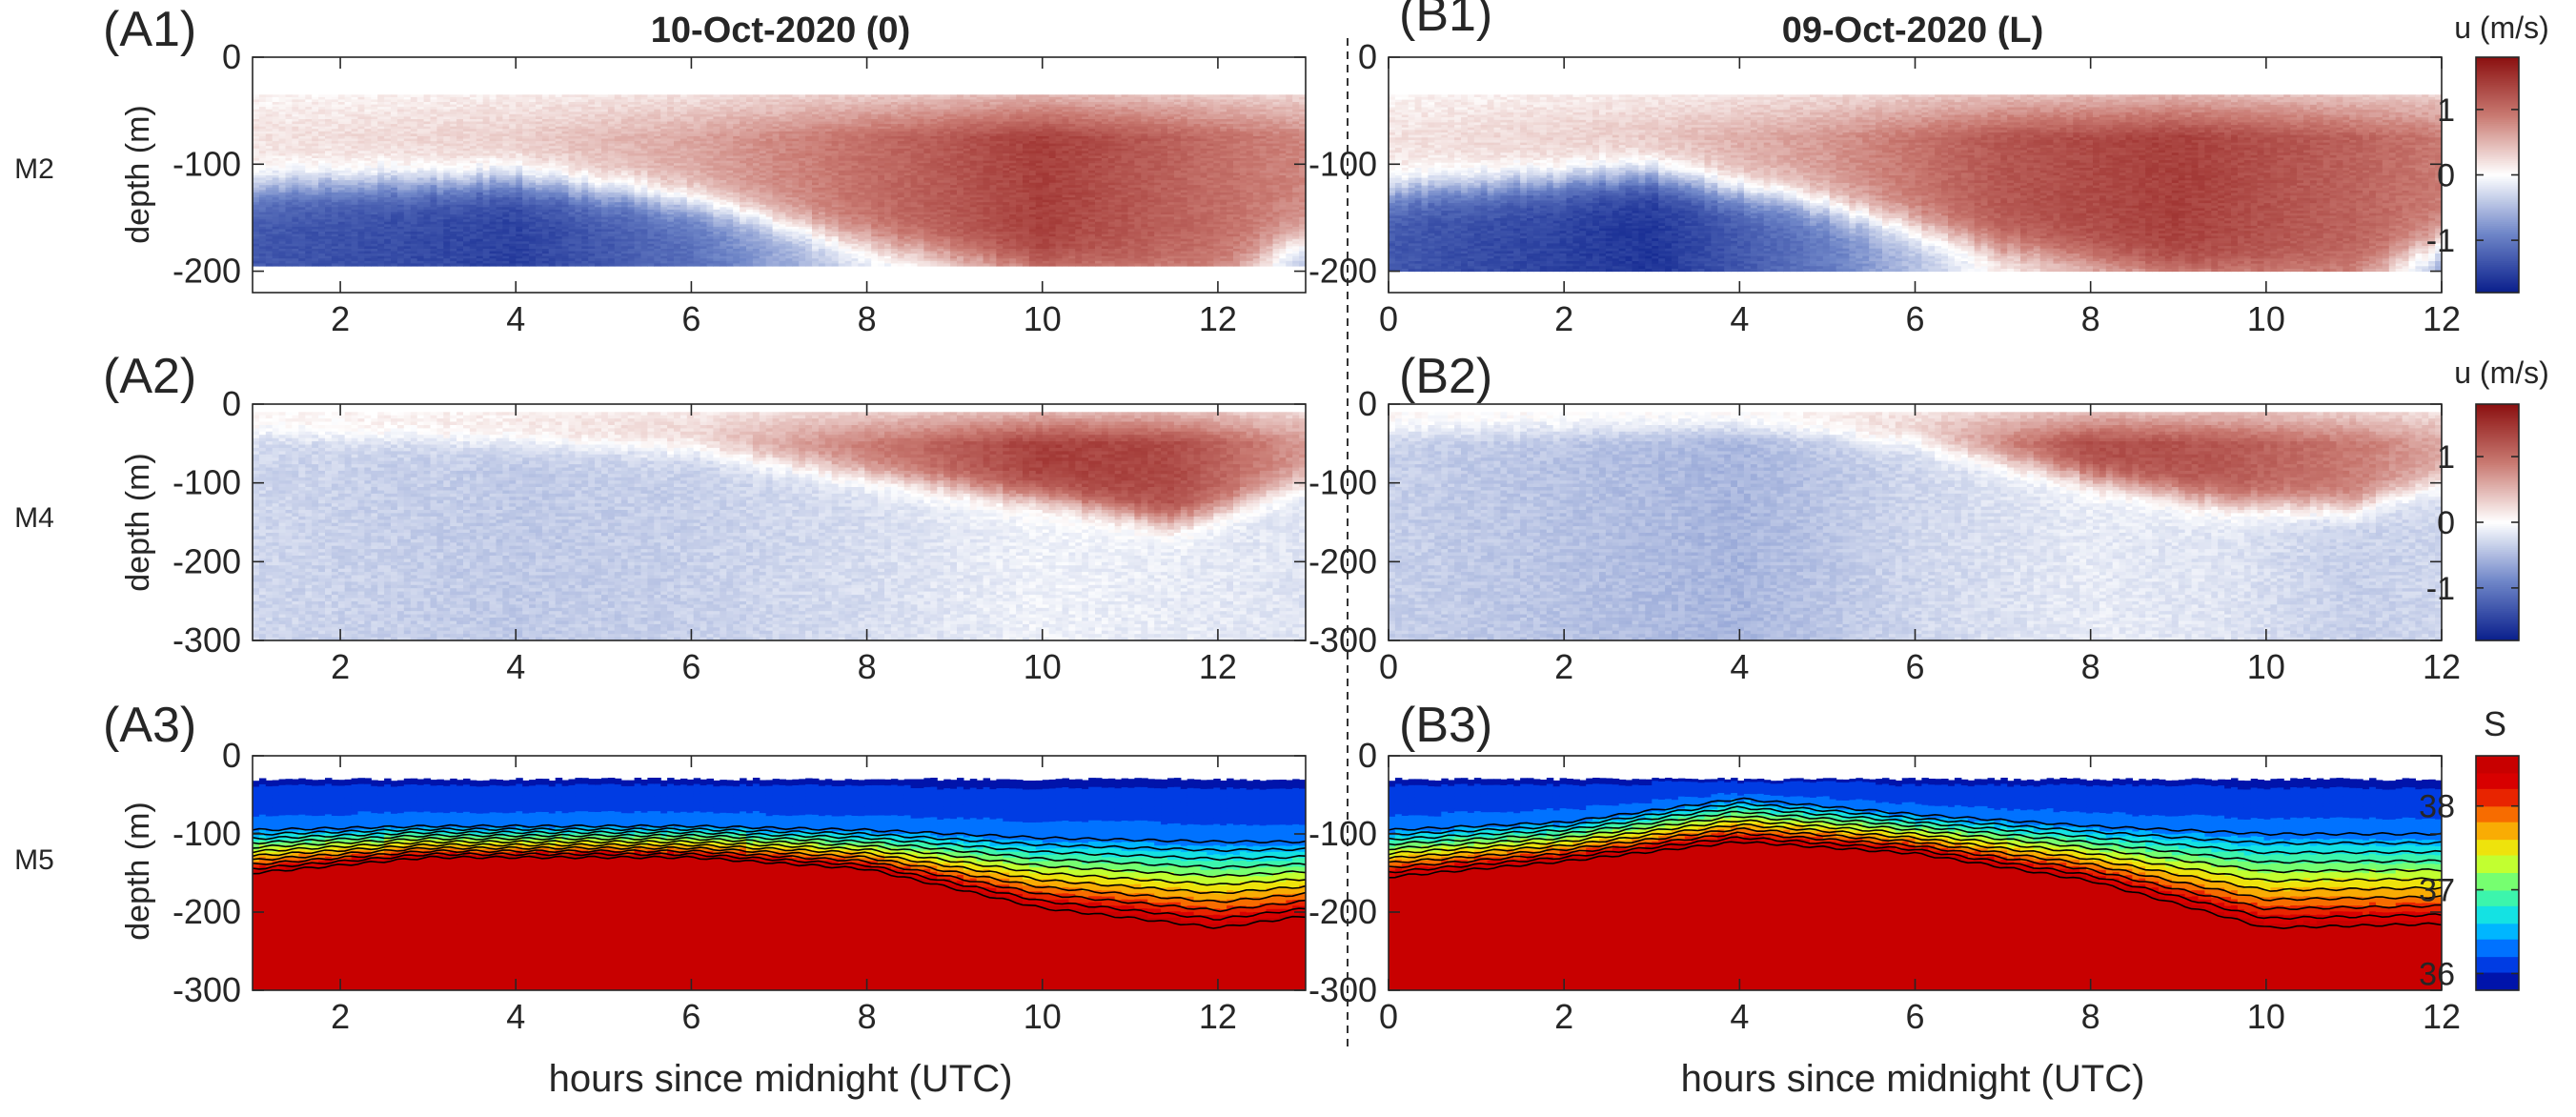 The width and height of the screenshot is (2576, 1117). Describe the element at coordinates (1446, 377) in the screenshot. I see `panel-label: (B2)` at that location.